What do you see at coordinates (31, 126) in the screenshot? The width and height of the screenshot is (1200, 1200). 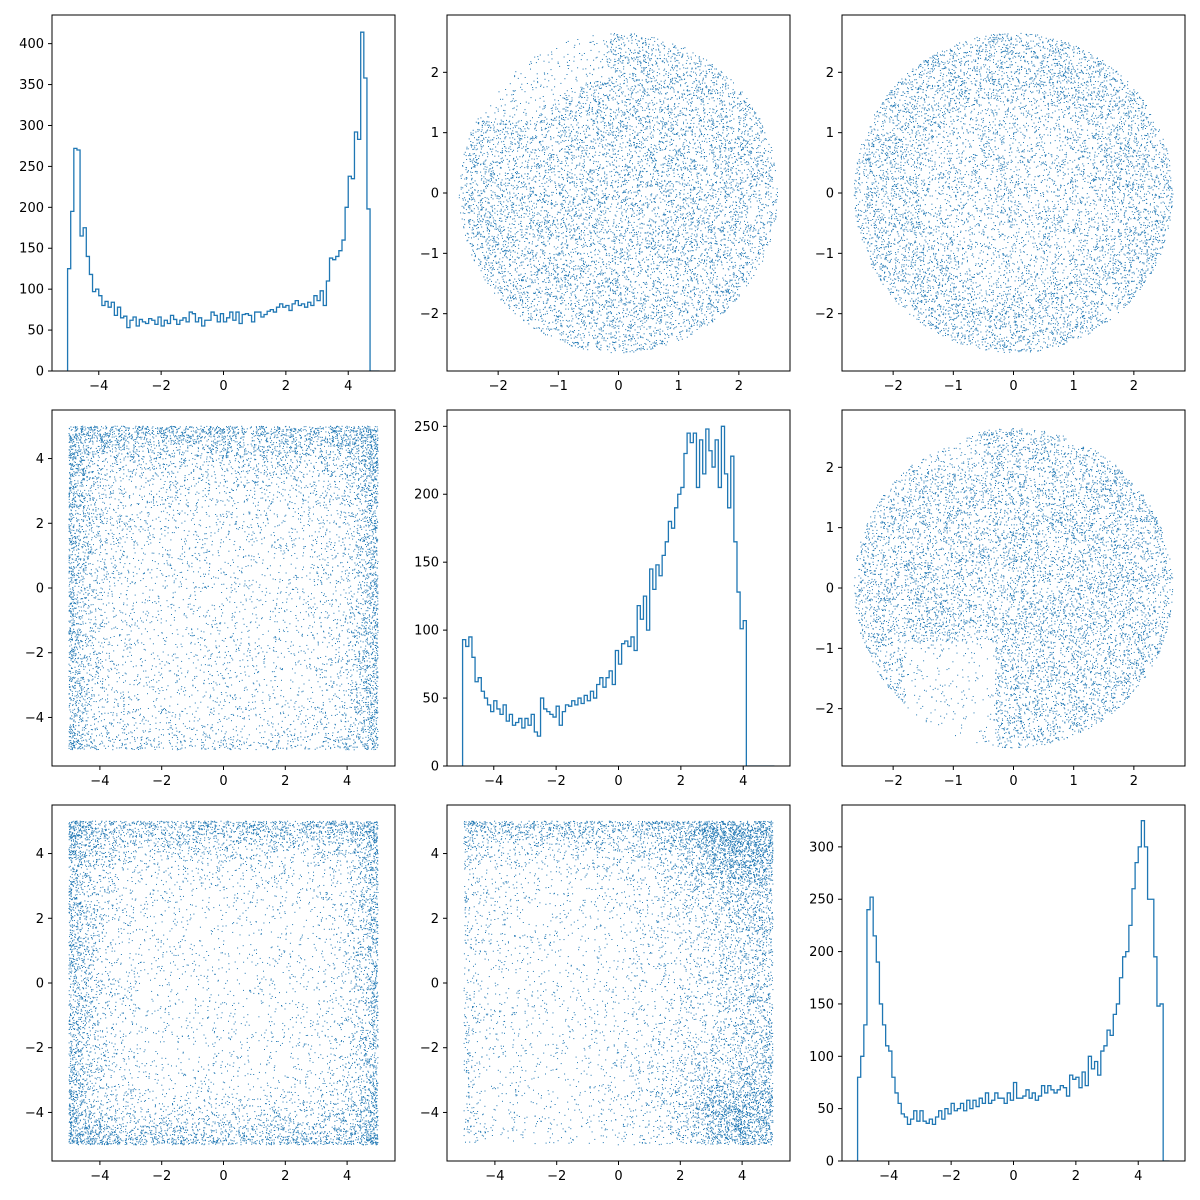 I see `y-tick-label: 300` at bounding box center [31, 126].